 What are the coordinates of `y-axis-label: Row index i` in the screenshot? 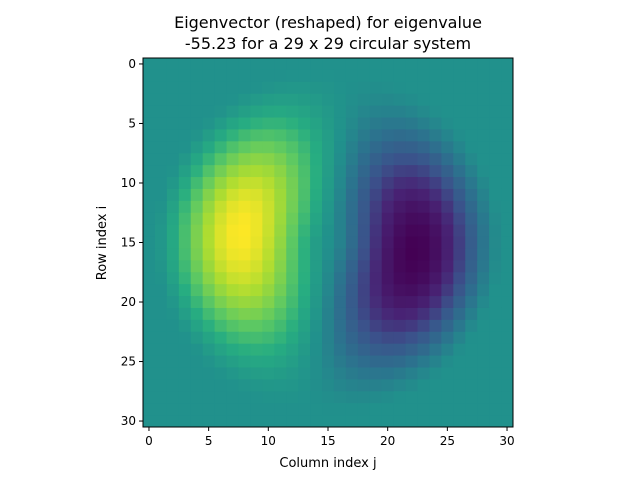 It's located at (102, 243).